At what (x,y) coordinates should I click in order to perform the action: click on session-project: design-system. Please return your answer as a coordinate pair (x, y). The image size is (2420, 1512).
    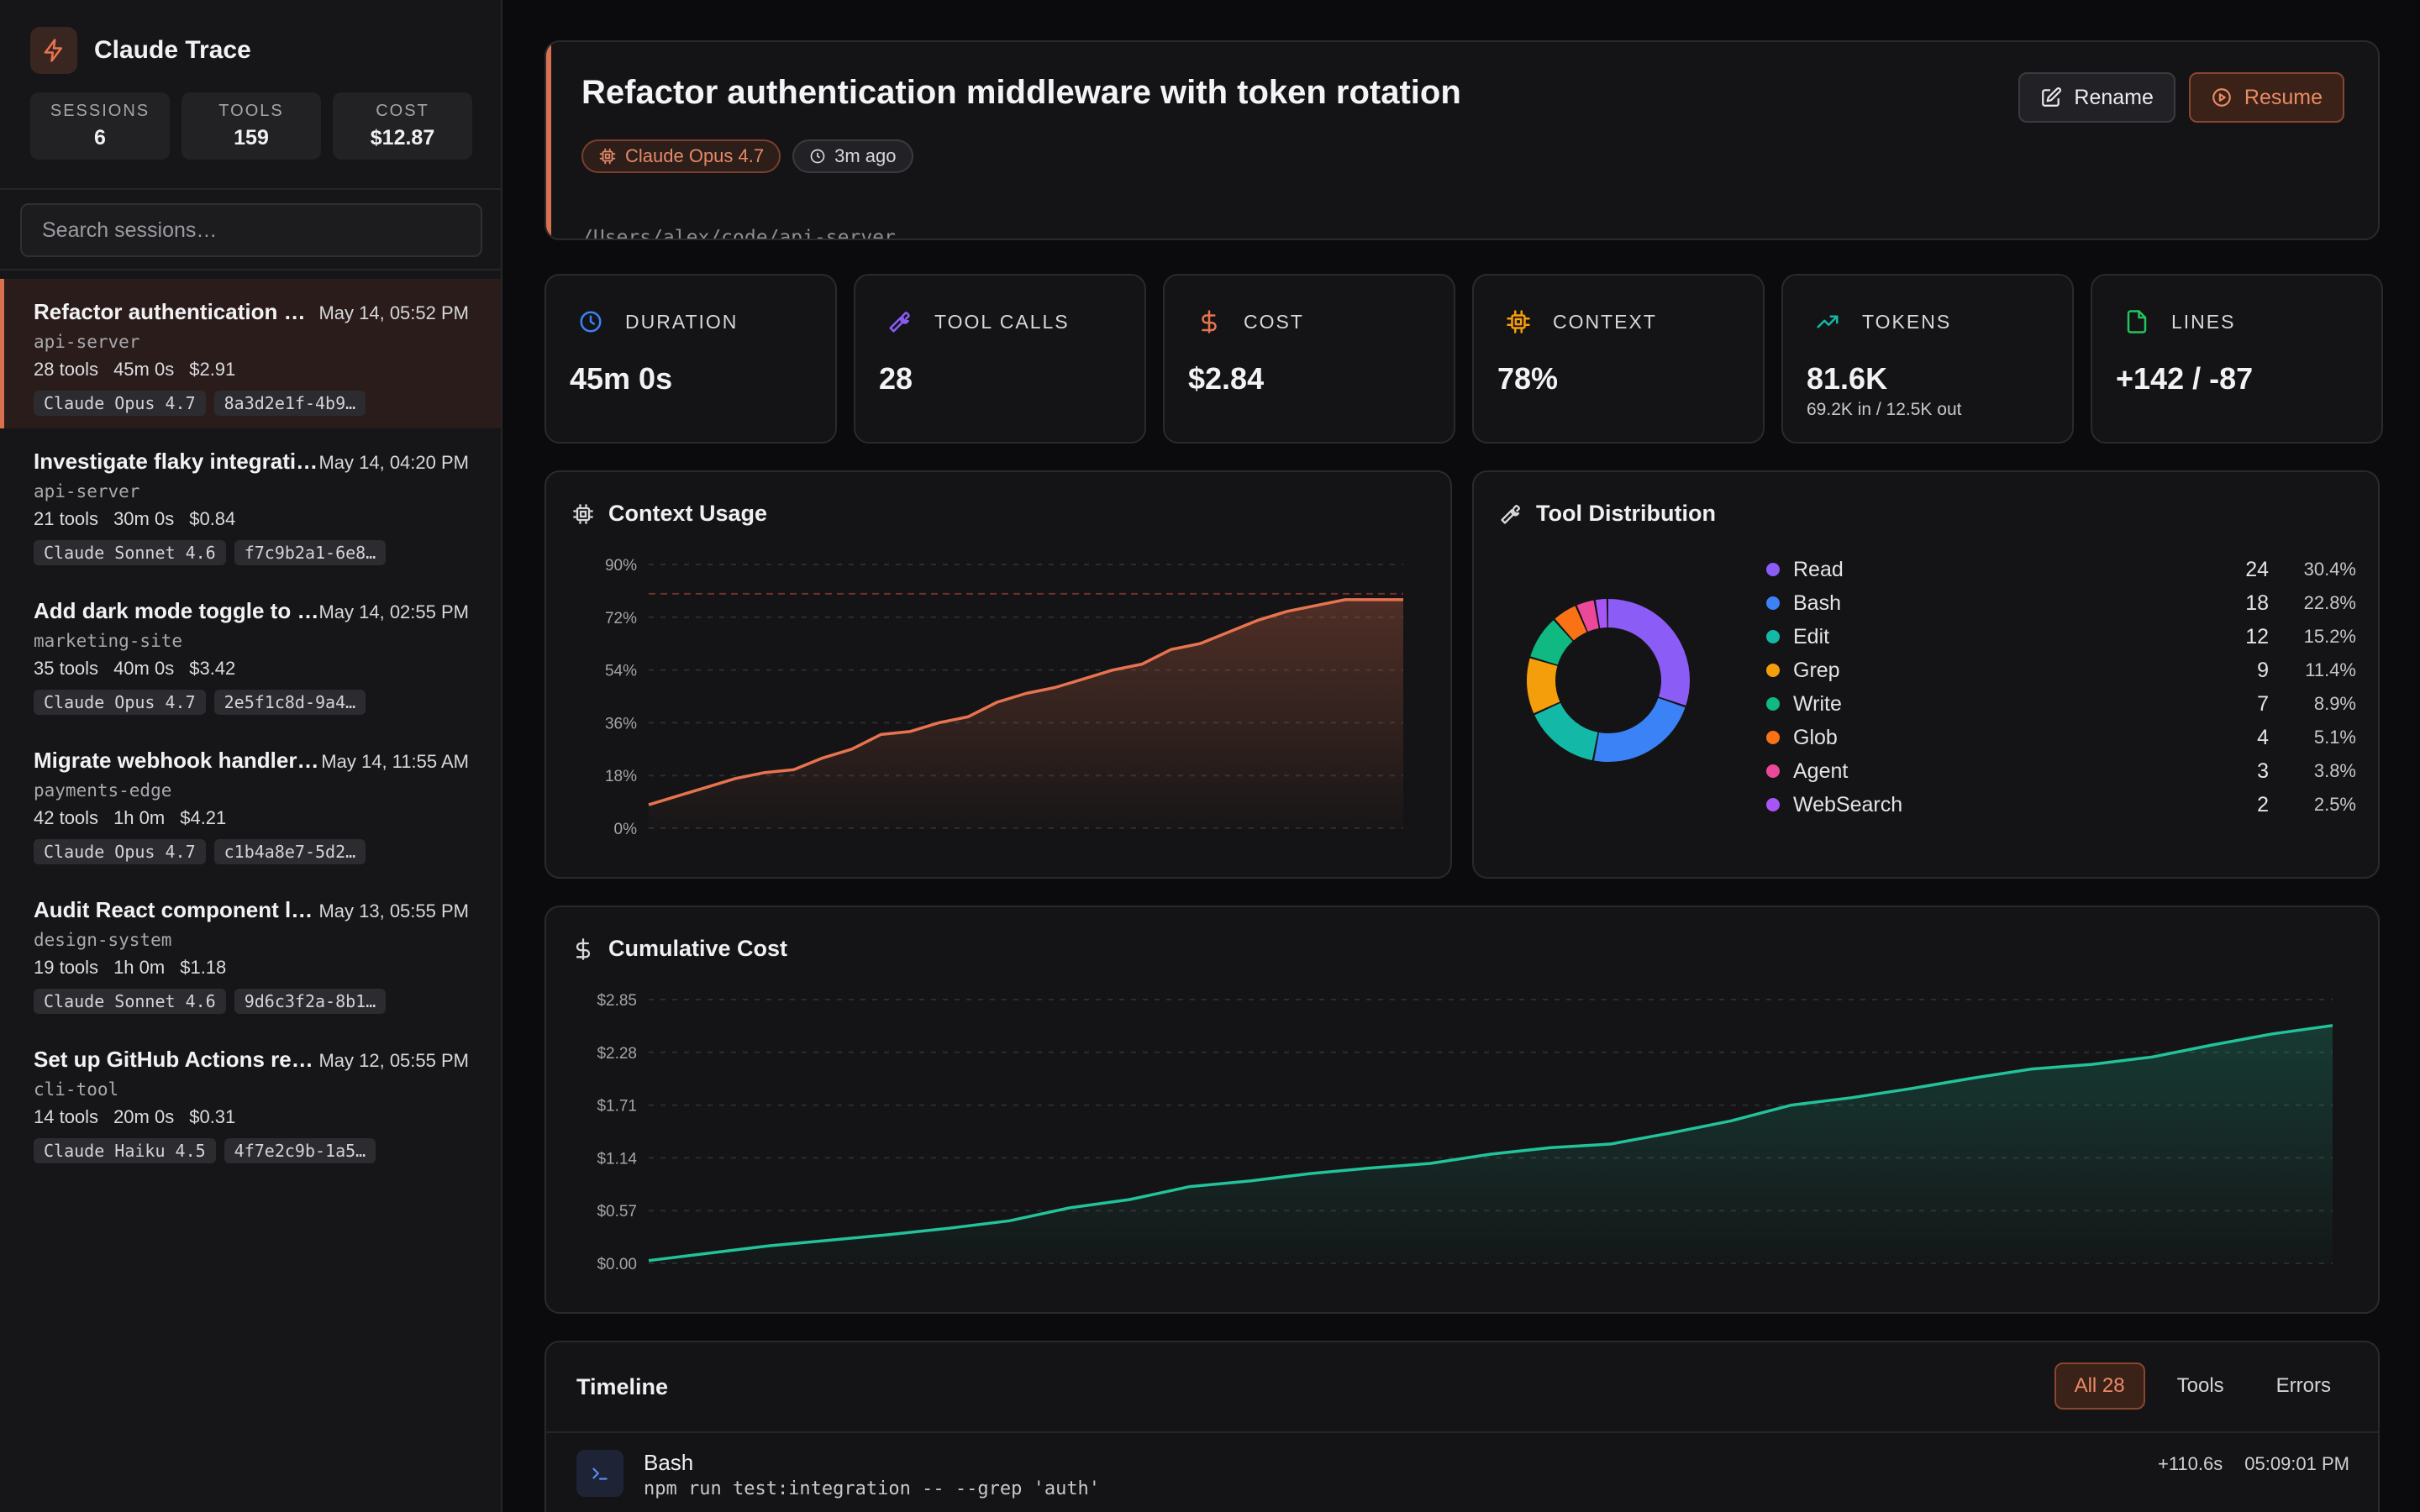
    Looking at the image, I should click on (103, 940).